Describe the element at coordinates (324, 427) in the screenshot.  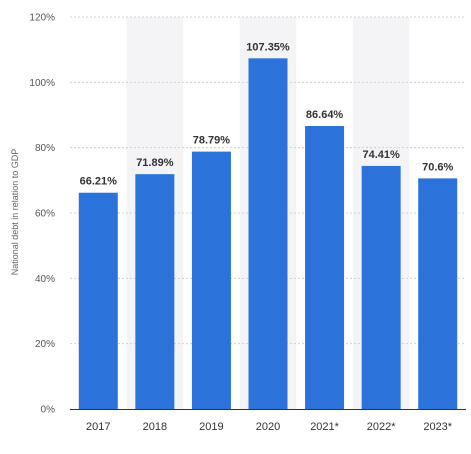
I see `x-tick-label: 2021*` at that location.